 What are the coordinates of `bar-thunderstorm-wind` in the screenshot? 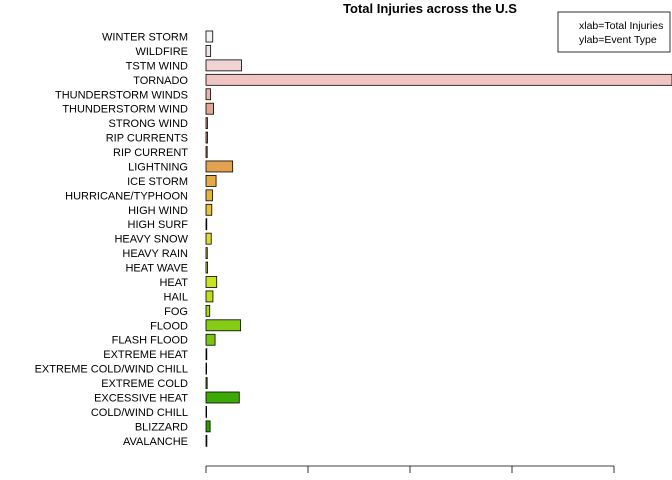 It's located at (209, 108).